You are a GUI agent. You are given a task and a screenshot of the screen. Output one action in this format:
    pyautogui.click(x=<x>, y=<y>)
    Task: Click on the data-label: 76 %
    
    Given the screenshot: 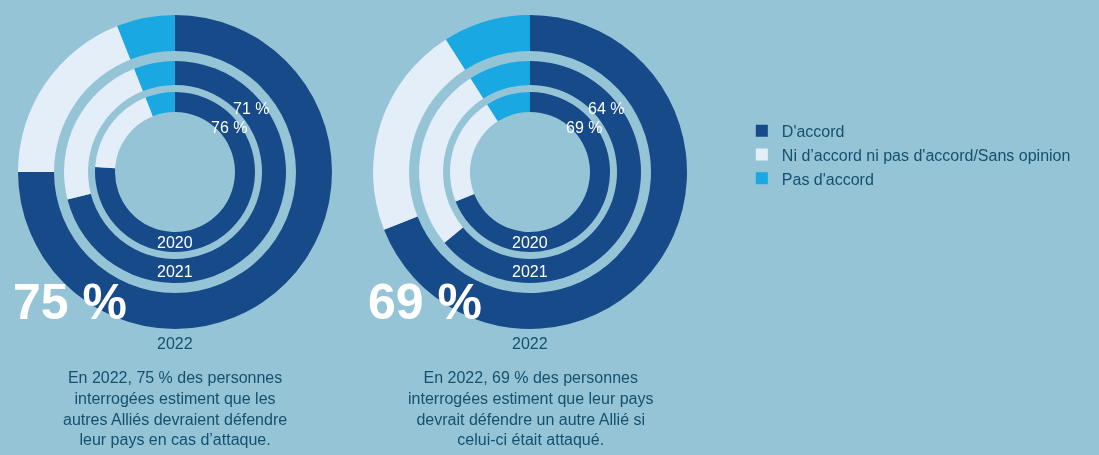 What is the action you would take?
    pyautogui.click(x=229, y=127)
    